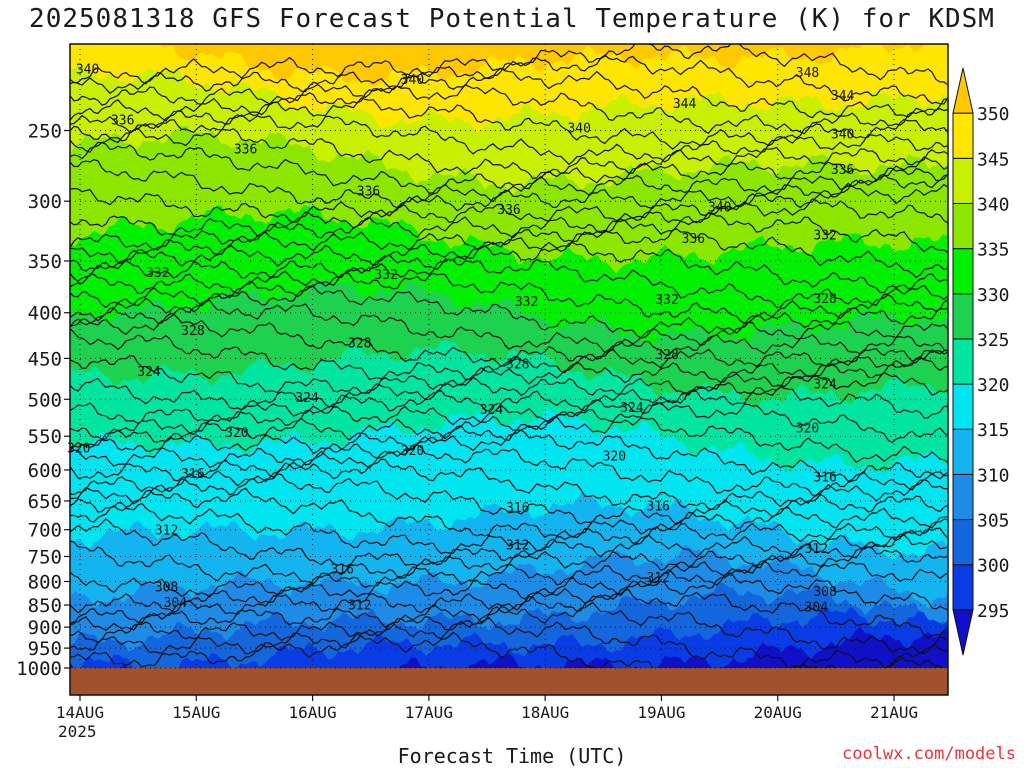 This screenshot has width=1024, height=768. What do you see at coordinates (963, 632) in the screenshot?
I see `colorbar-low-triangle` at bounding box center [963, 632].